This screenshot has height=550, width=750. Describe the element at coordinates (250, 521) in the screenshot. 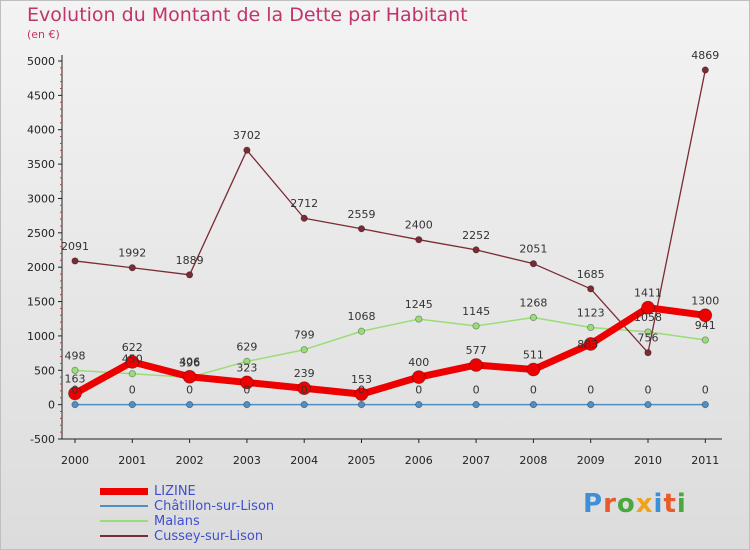

I see `legend-item-malans: Malans` at that location.